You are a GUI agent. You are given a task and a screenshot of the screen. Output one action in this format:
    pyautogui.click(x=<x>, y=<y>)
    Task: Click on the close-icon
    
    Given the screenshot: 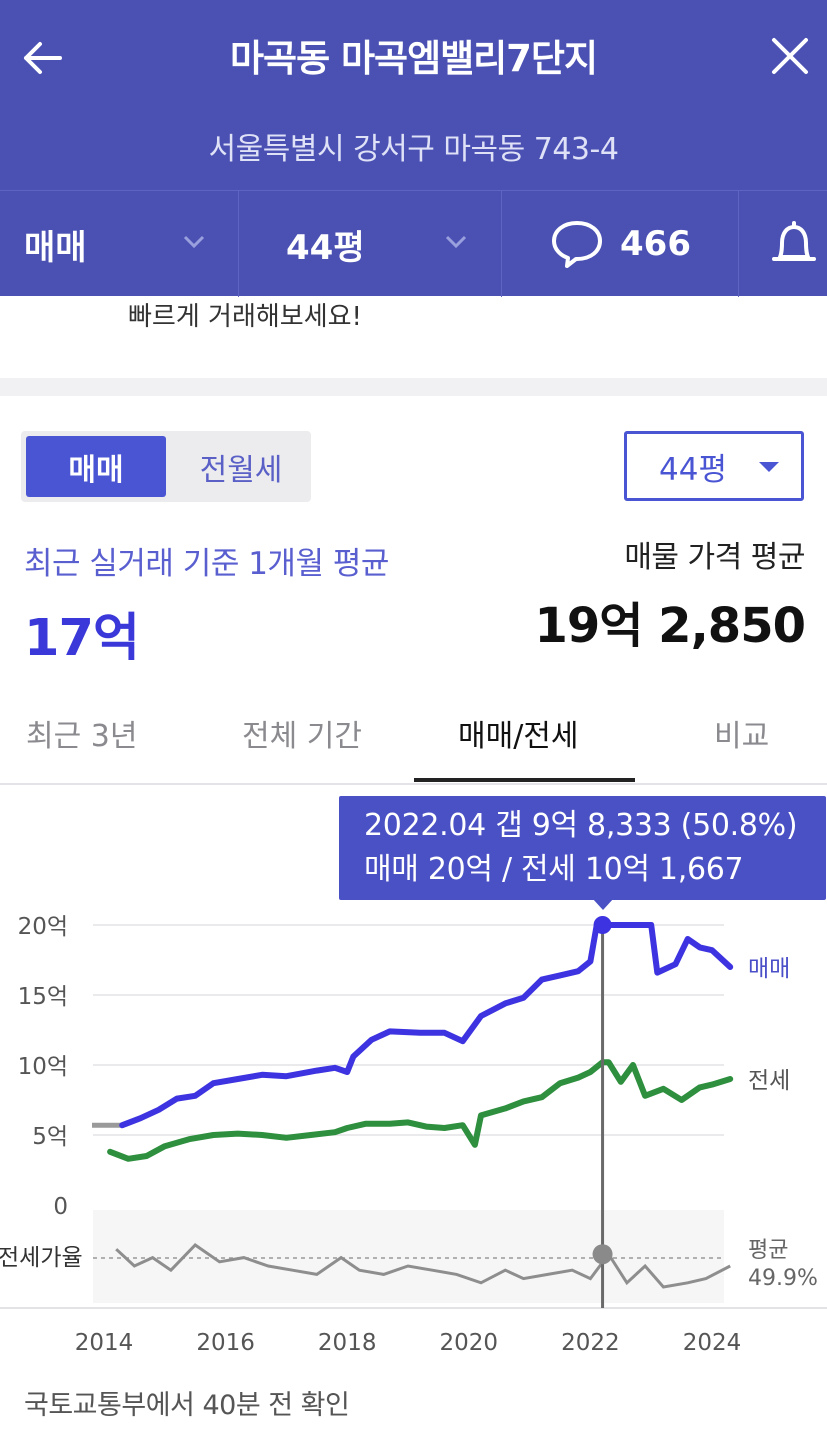 What is the action you would take?
    pyautogui.click(x=790, y=56)
    